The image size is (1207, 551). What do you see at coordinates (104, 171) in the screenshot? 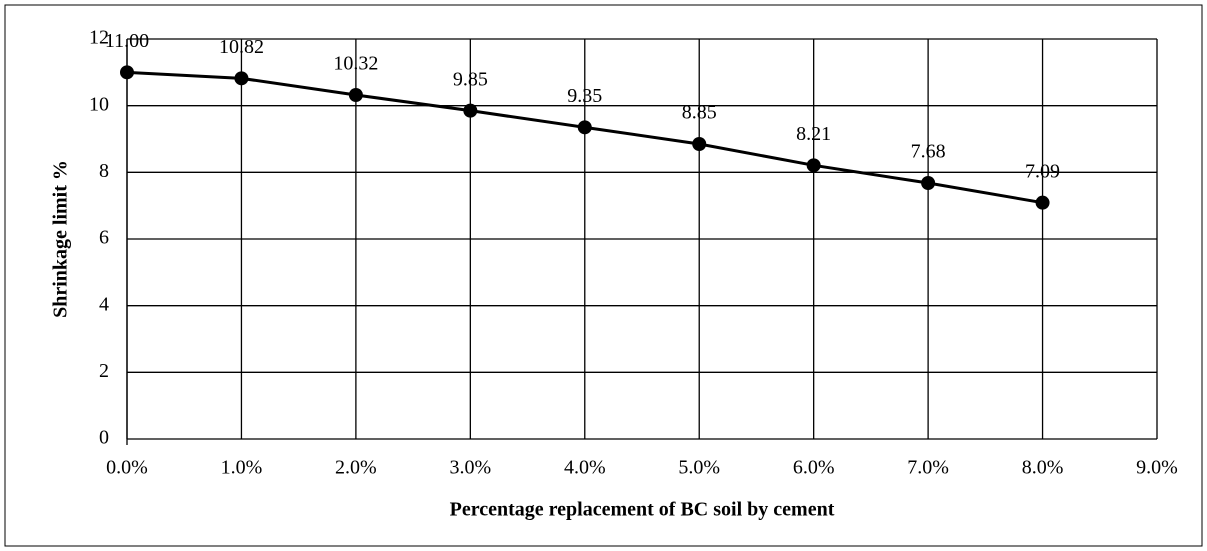
I see `y-tick-label: 8` at bounding box center [104, 171].